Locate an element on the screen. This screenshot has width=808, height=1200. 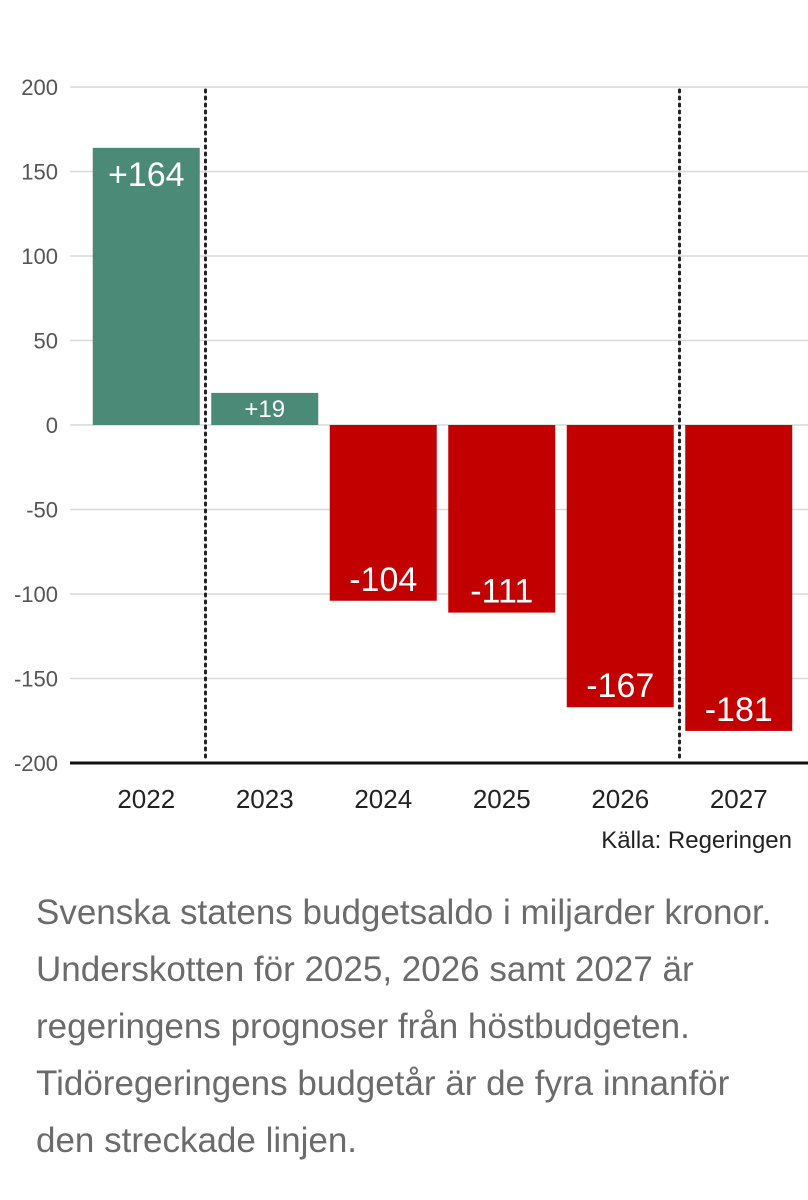
y-axis-ticks: 200 150 100 50 0 -50 -100 -150 -200 is located at coordinates (36, 425).